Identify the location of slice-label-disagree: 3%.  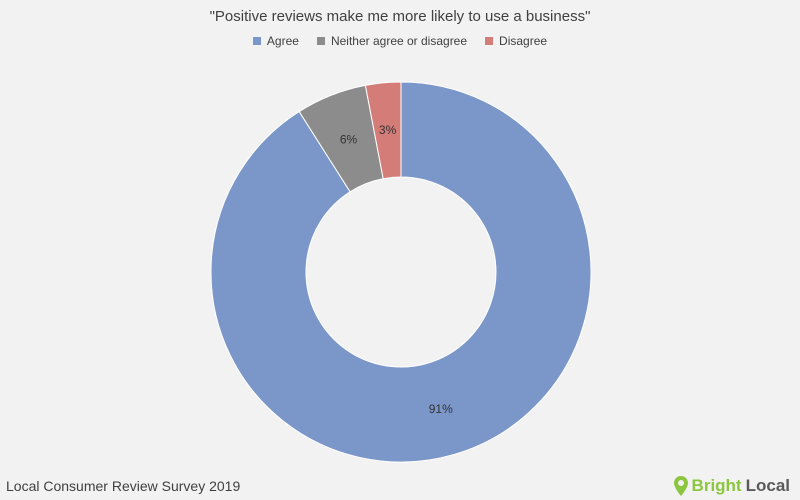
(388, 130).